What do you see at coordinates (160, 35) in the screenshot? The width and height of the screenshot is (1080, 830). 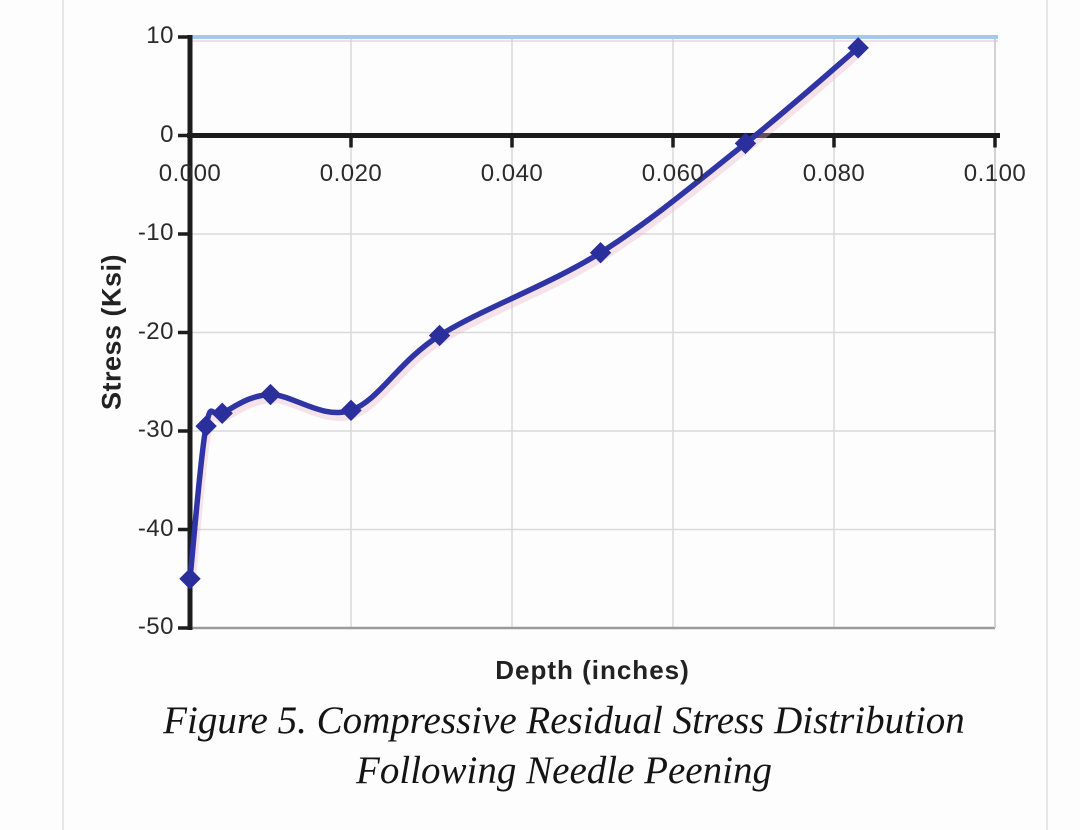 I see `y-tick-label: 10` at bounding box center [160, 35].